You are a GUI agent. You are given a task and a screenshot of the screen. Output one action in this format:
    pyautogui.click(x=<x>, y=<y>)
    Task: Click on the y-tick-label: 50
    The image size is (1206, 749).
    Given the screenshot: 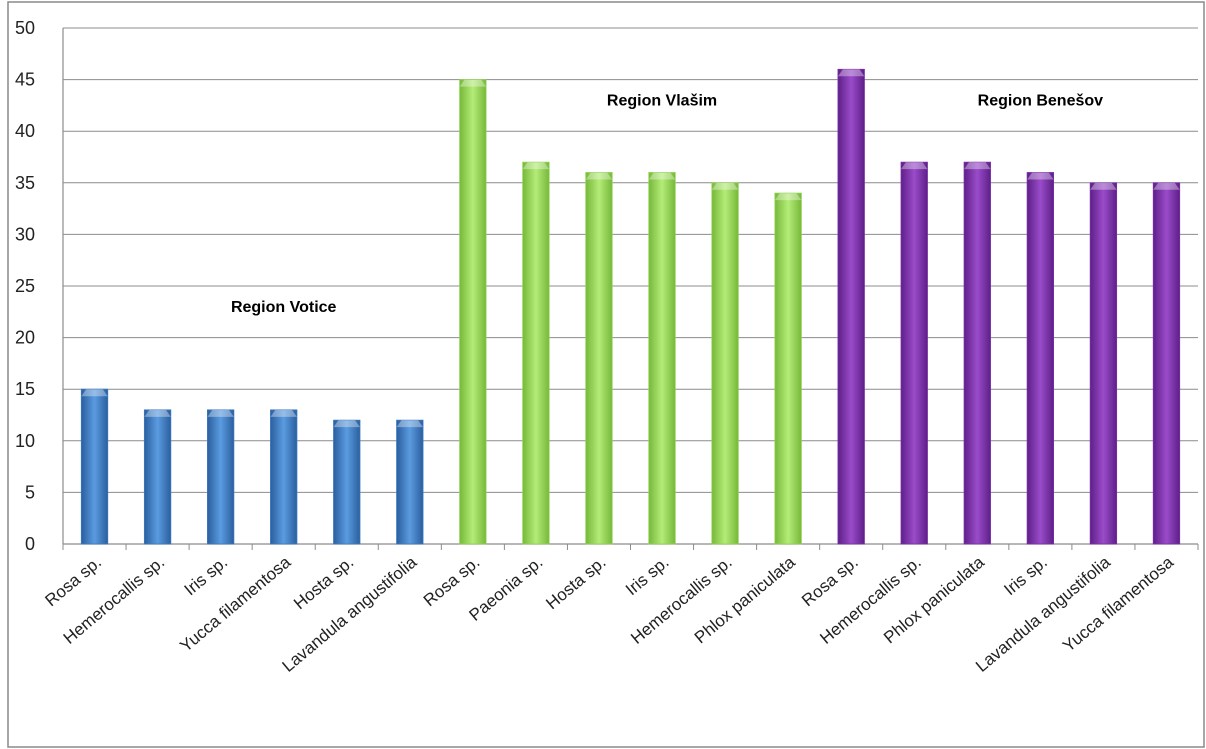 What is the action you would take?
    pyautogui.click(x=25, y=28)
    